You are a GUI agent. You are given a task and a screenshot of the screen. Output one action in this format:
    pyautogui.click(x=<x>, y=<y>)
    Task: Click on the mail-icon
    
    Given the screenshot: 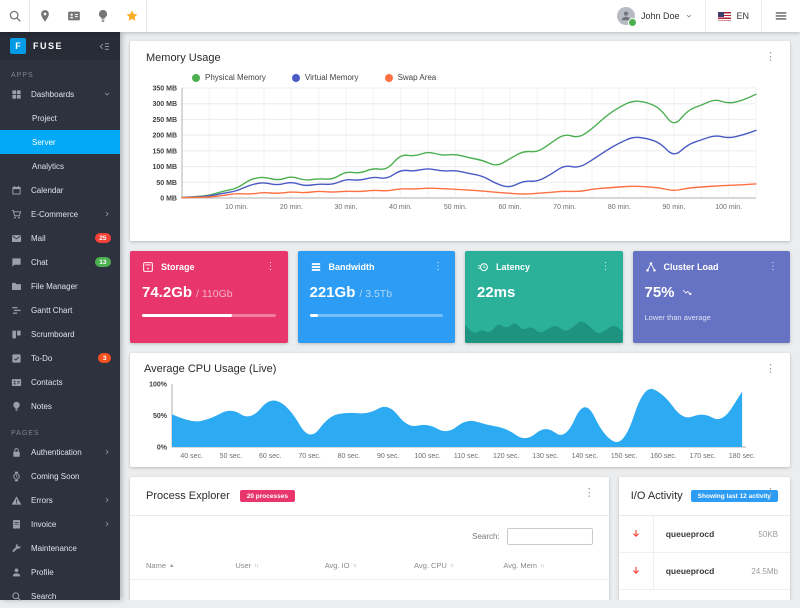 What is the action you would take?
    pyautogui.click(x=16, y=238)
    